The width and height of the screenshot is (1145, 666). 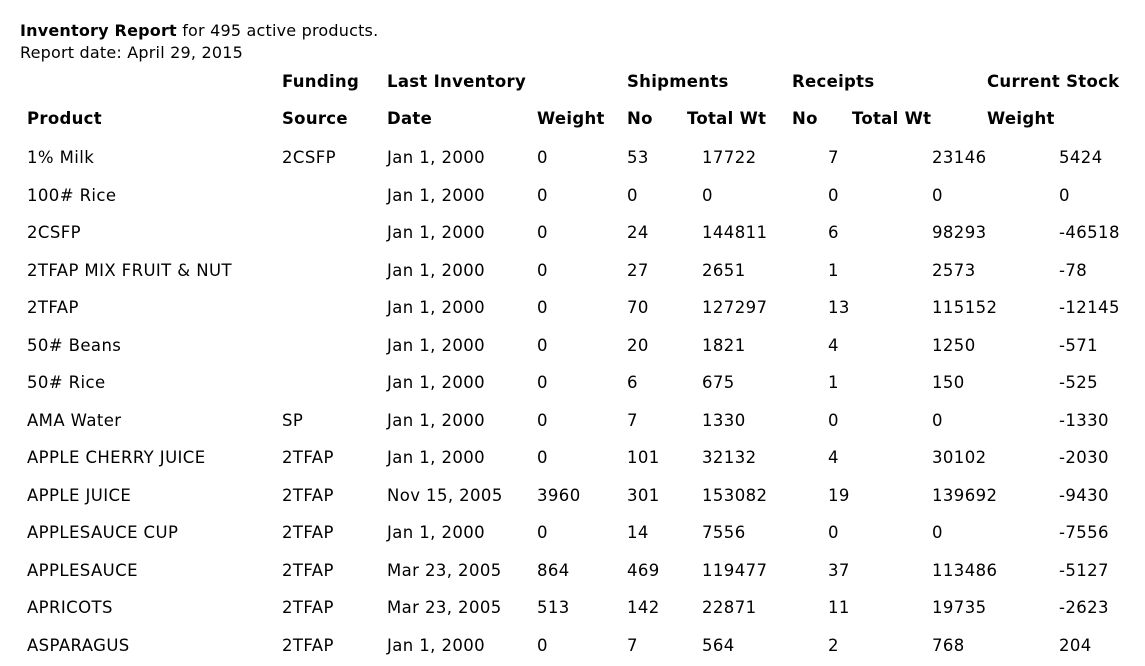 What do you see at coordinates (293, 420) in the screenshot?
I see `cell-source: SP` at bounding box center [293, 420].